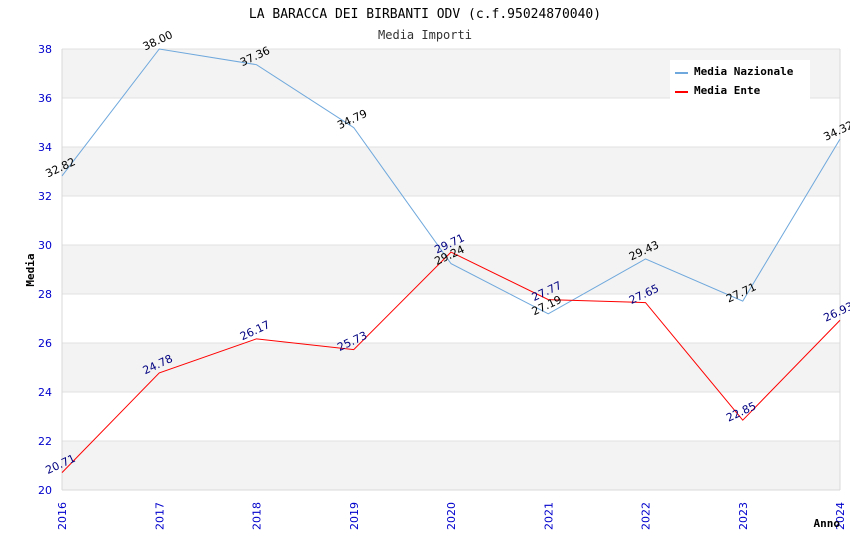  I want to click on y-tick-label: 36, so click(45, 98).